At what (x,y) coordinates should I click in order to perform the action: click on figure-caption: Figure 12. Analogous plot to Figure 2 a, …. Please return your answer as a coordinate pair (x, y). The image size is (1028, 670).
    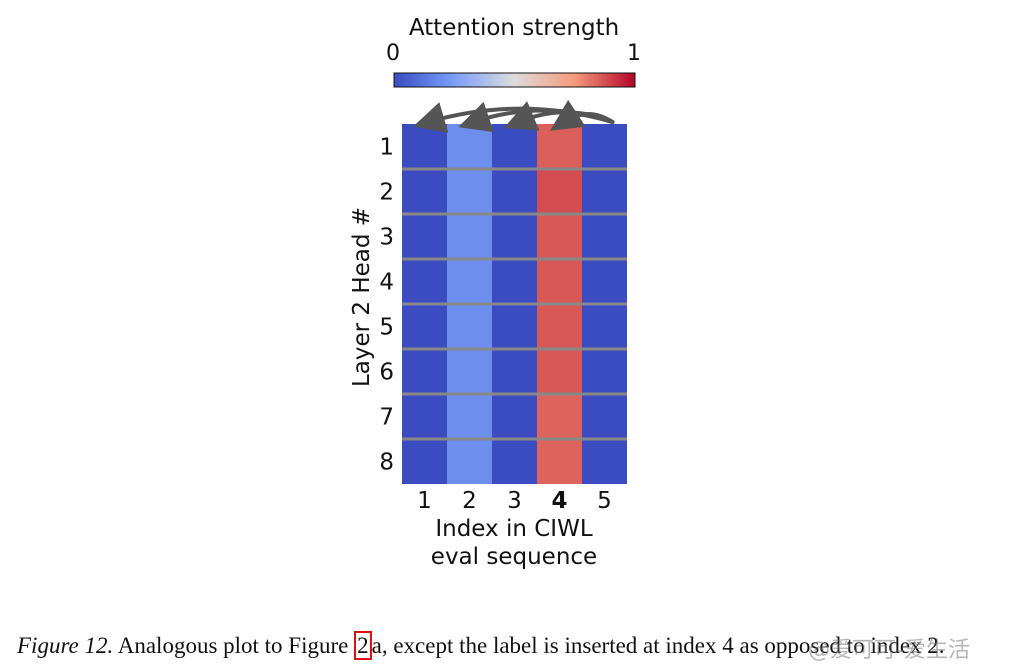
    Looking at the image, I should click on (481, 645).